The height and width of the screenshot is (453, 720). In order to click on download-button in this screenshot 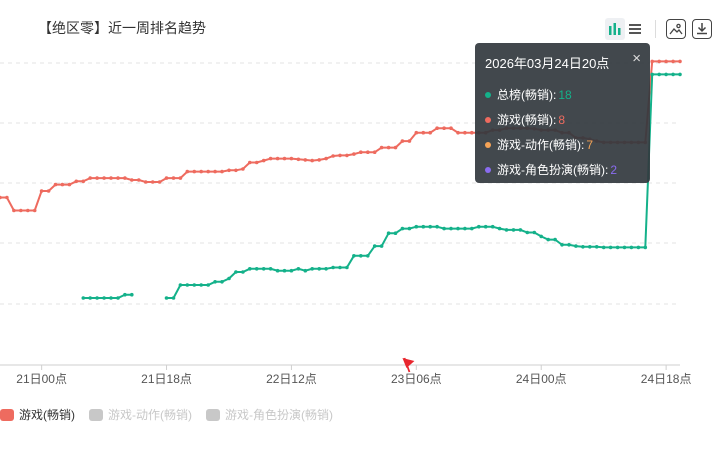, I will do `click(702, 29)`.